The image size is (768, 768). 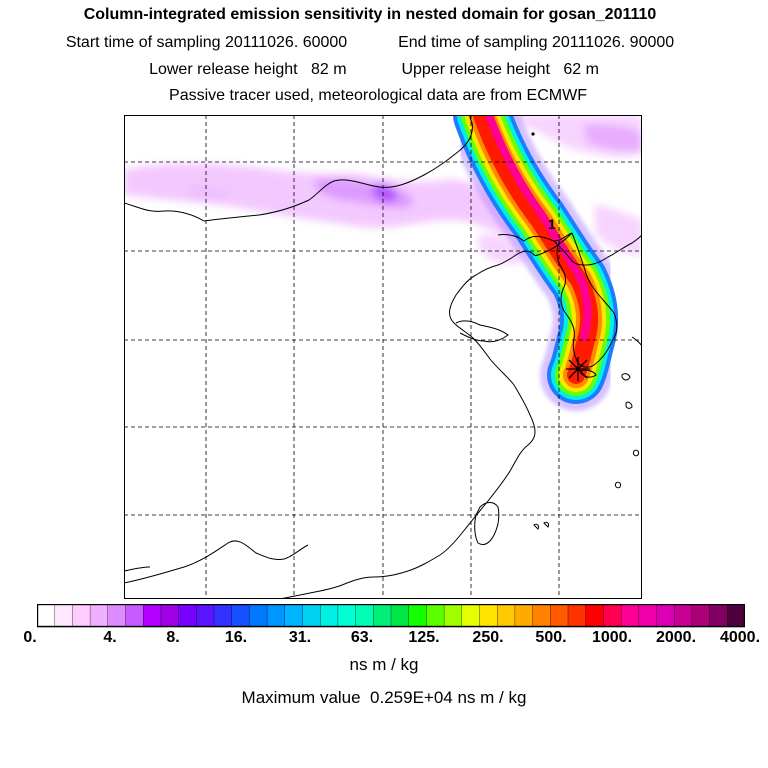 I want to click on colorbar-tick-label: 8., so click(x=173, y=637).